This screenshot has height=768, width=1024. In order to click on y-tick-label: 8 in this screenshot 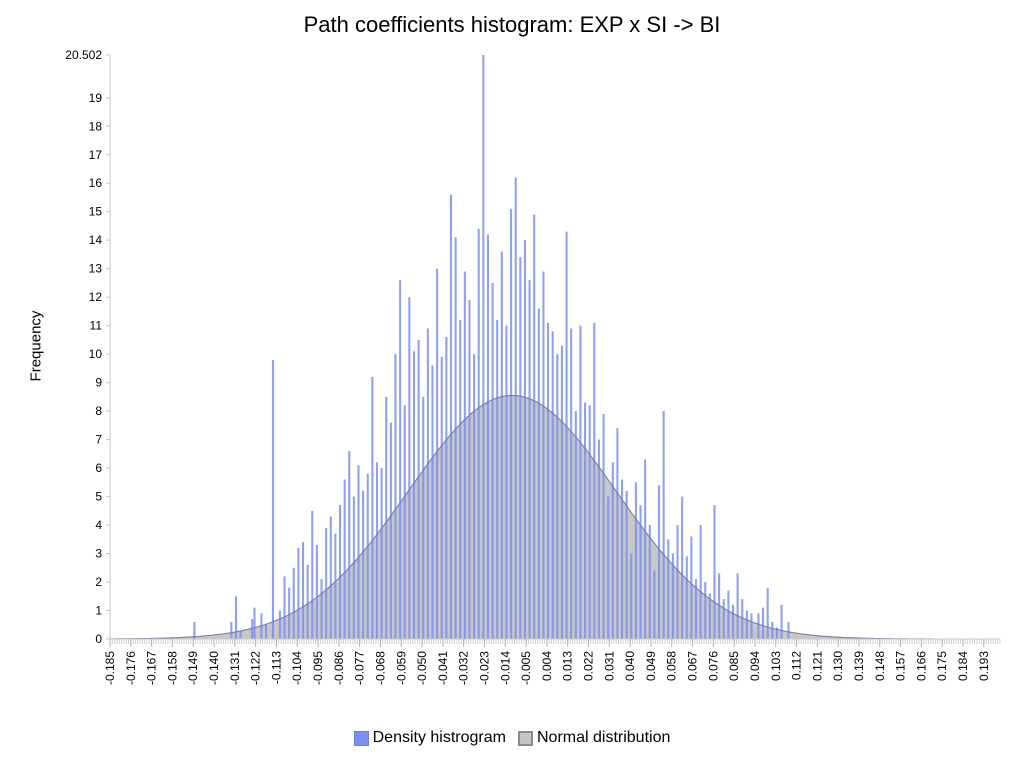, I will do `click(98, 411)`.